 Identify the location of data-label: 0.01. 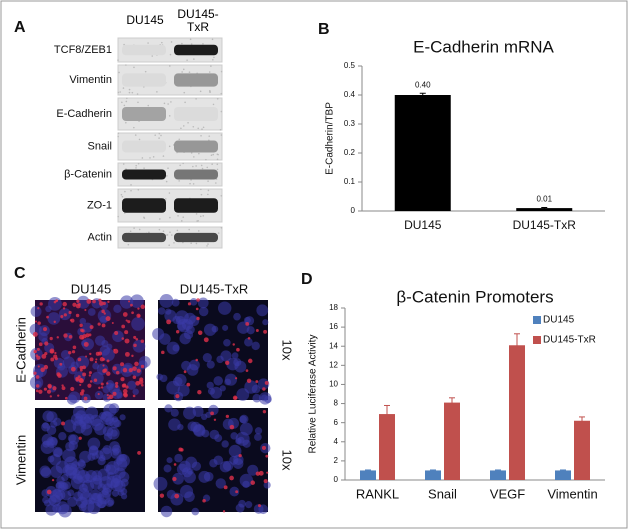
(544, 199).